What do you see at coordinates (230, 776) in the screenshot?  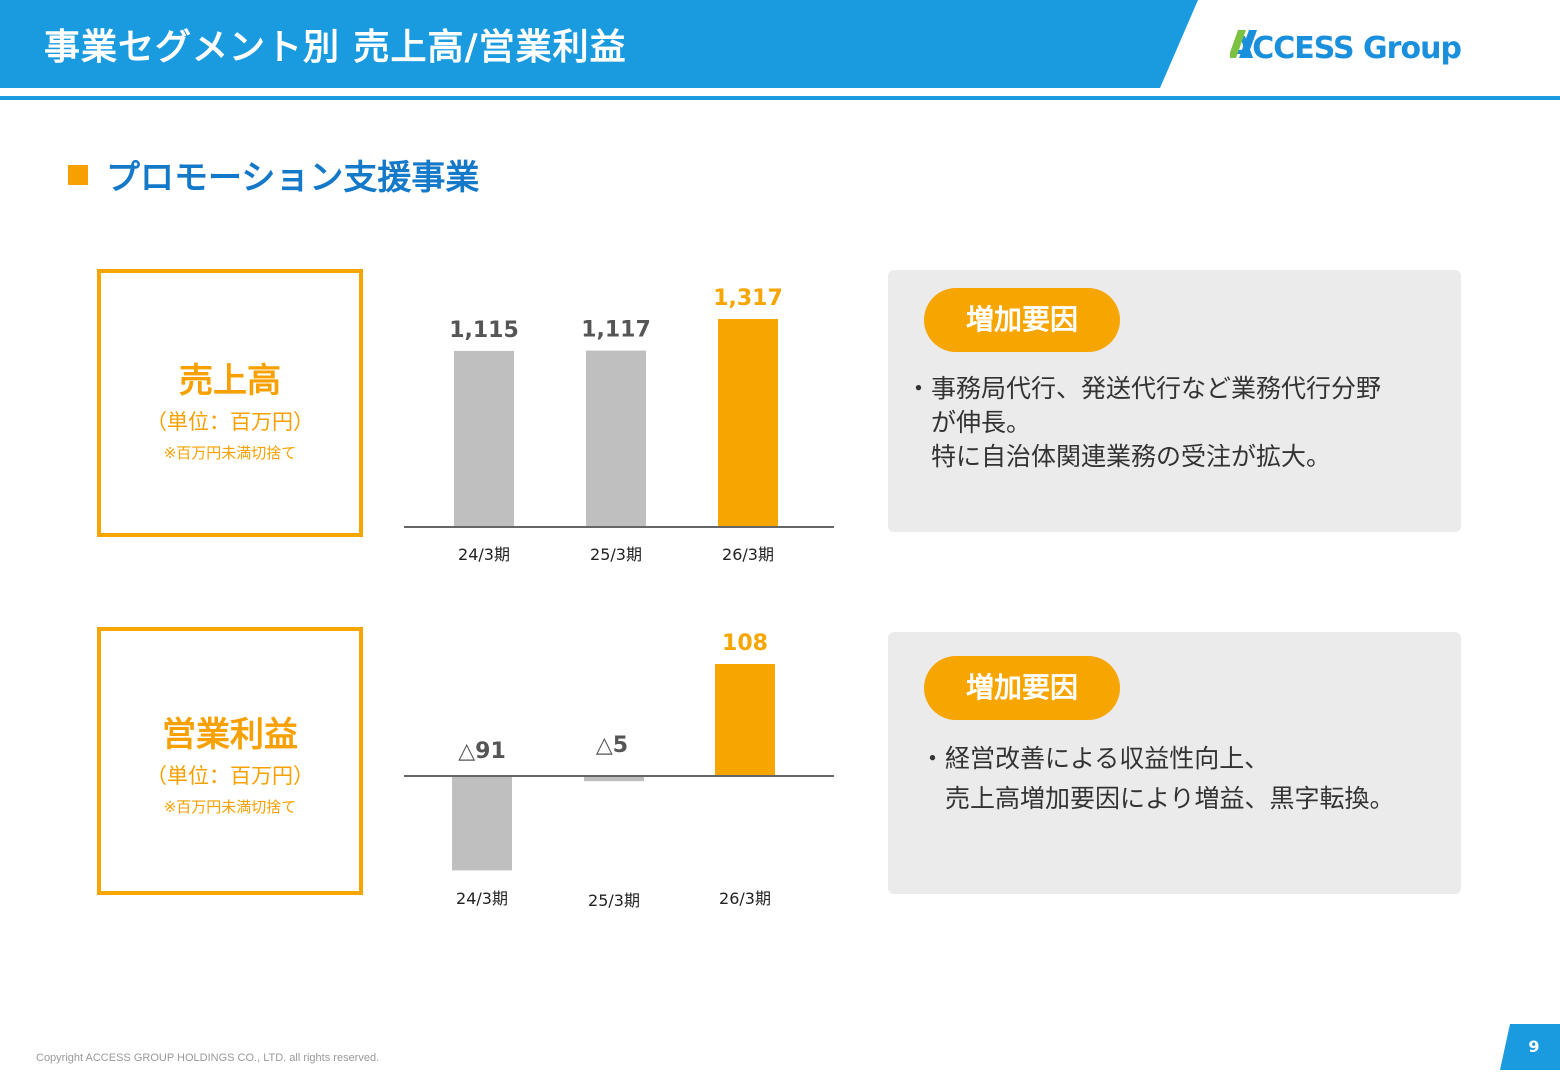 I see `profit-unit: （単位：百万円）` at bounding box center [230, 776].